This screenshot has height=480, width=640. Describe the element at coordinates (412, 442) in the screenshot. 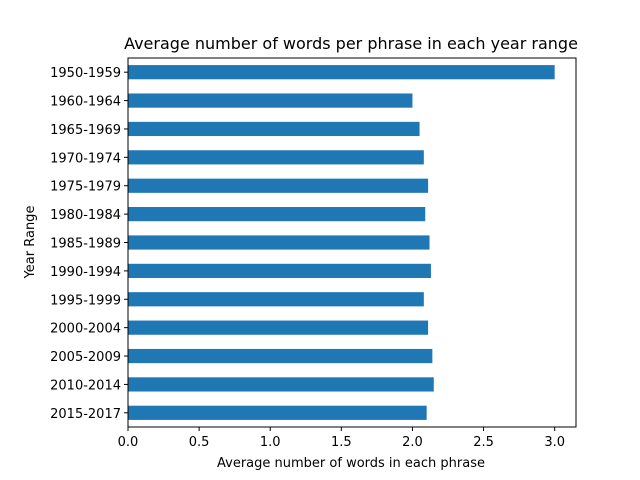

I see `x-tick-label: 2.0` at that location.